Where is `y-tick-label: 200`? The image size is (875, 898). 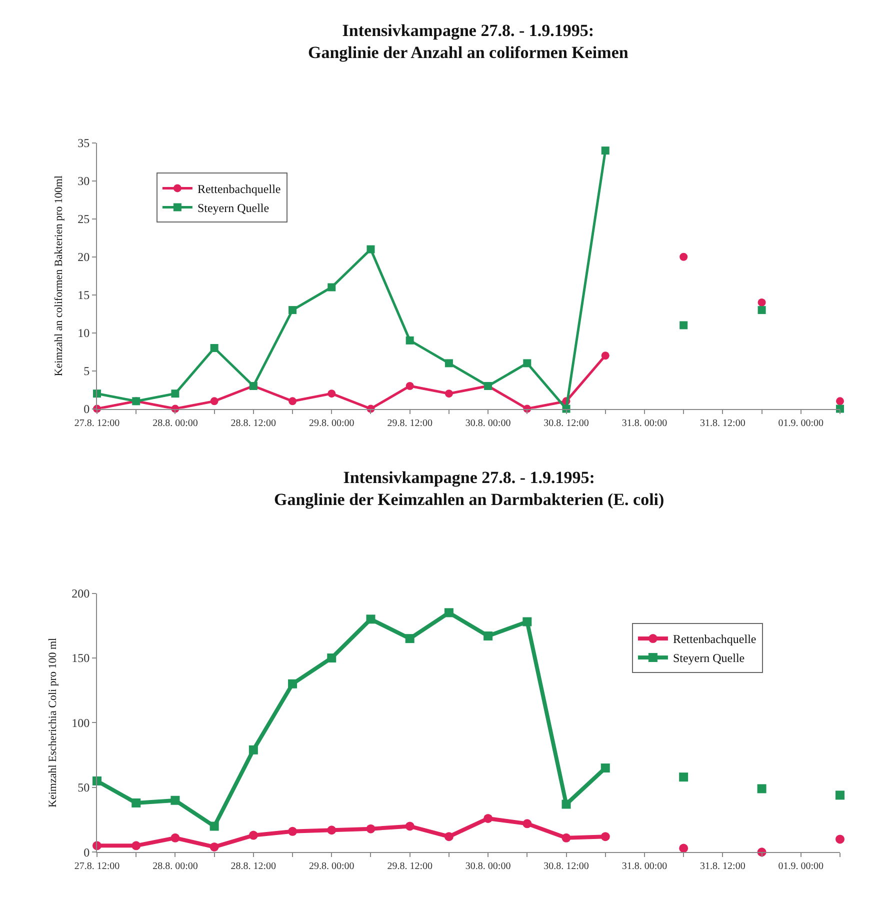
y-tick-label: 200 is located at coordinates (81, 593).